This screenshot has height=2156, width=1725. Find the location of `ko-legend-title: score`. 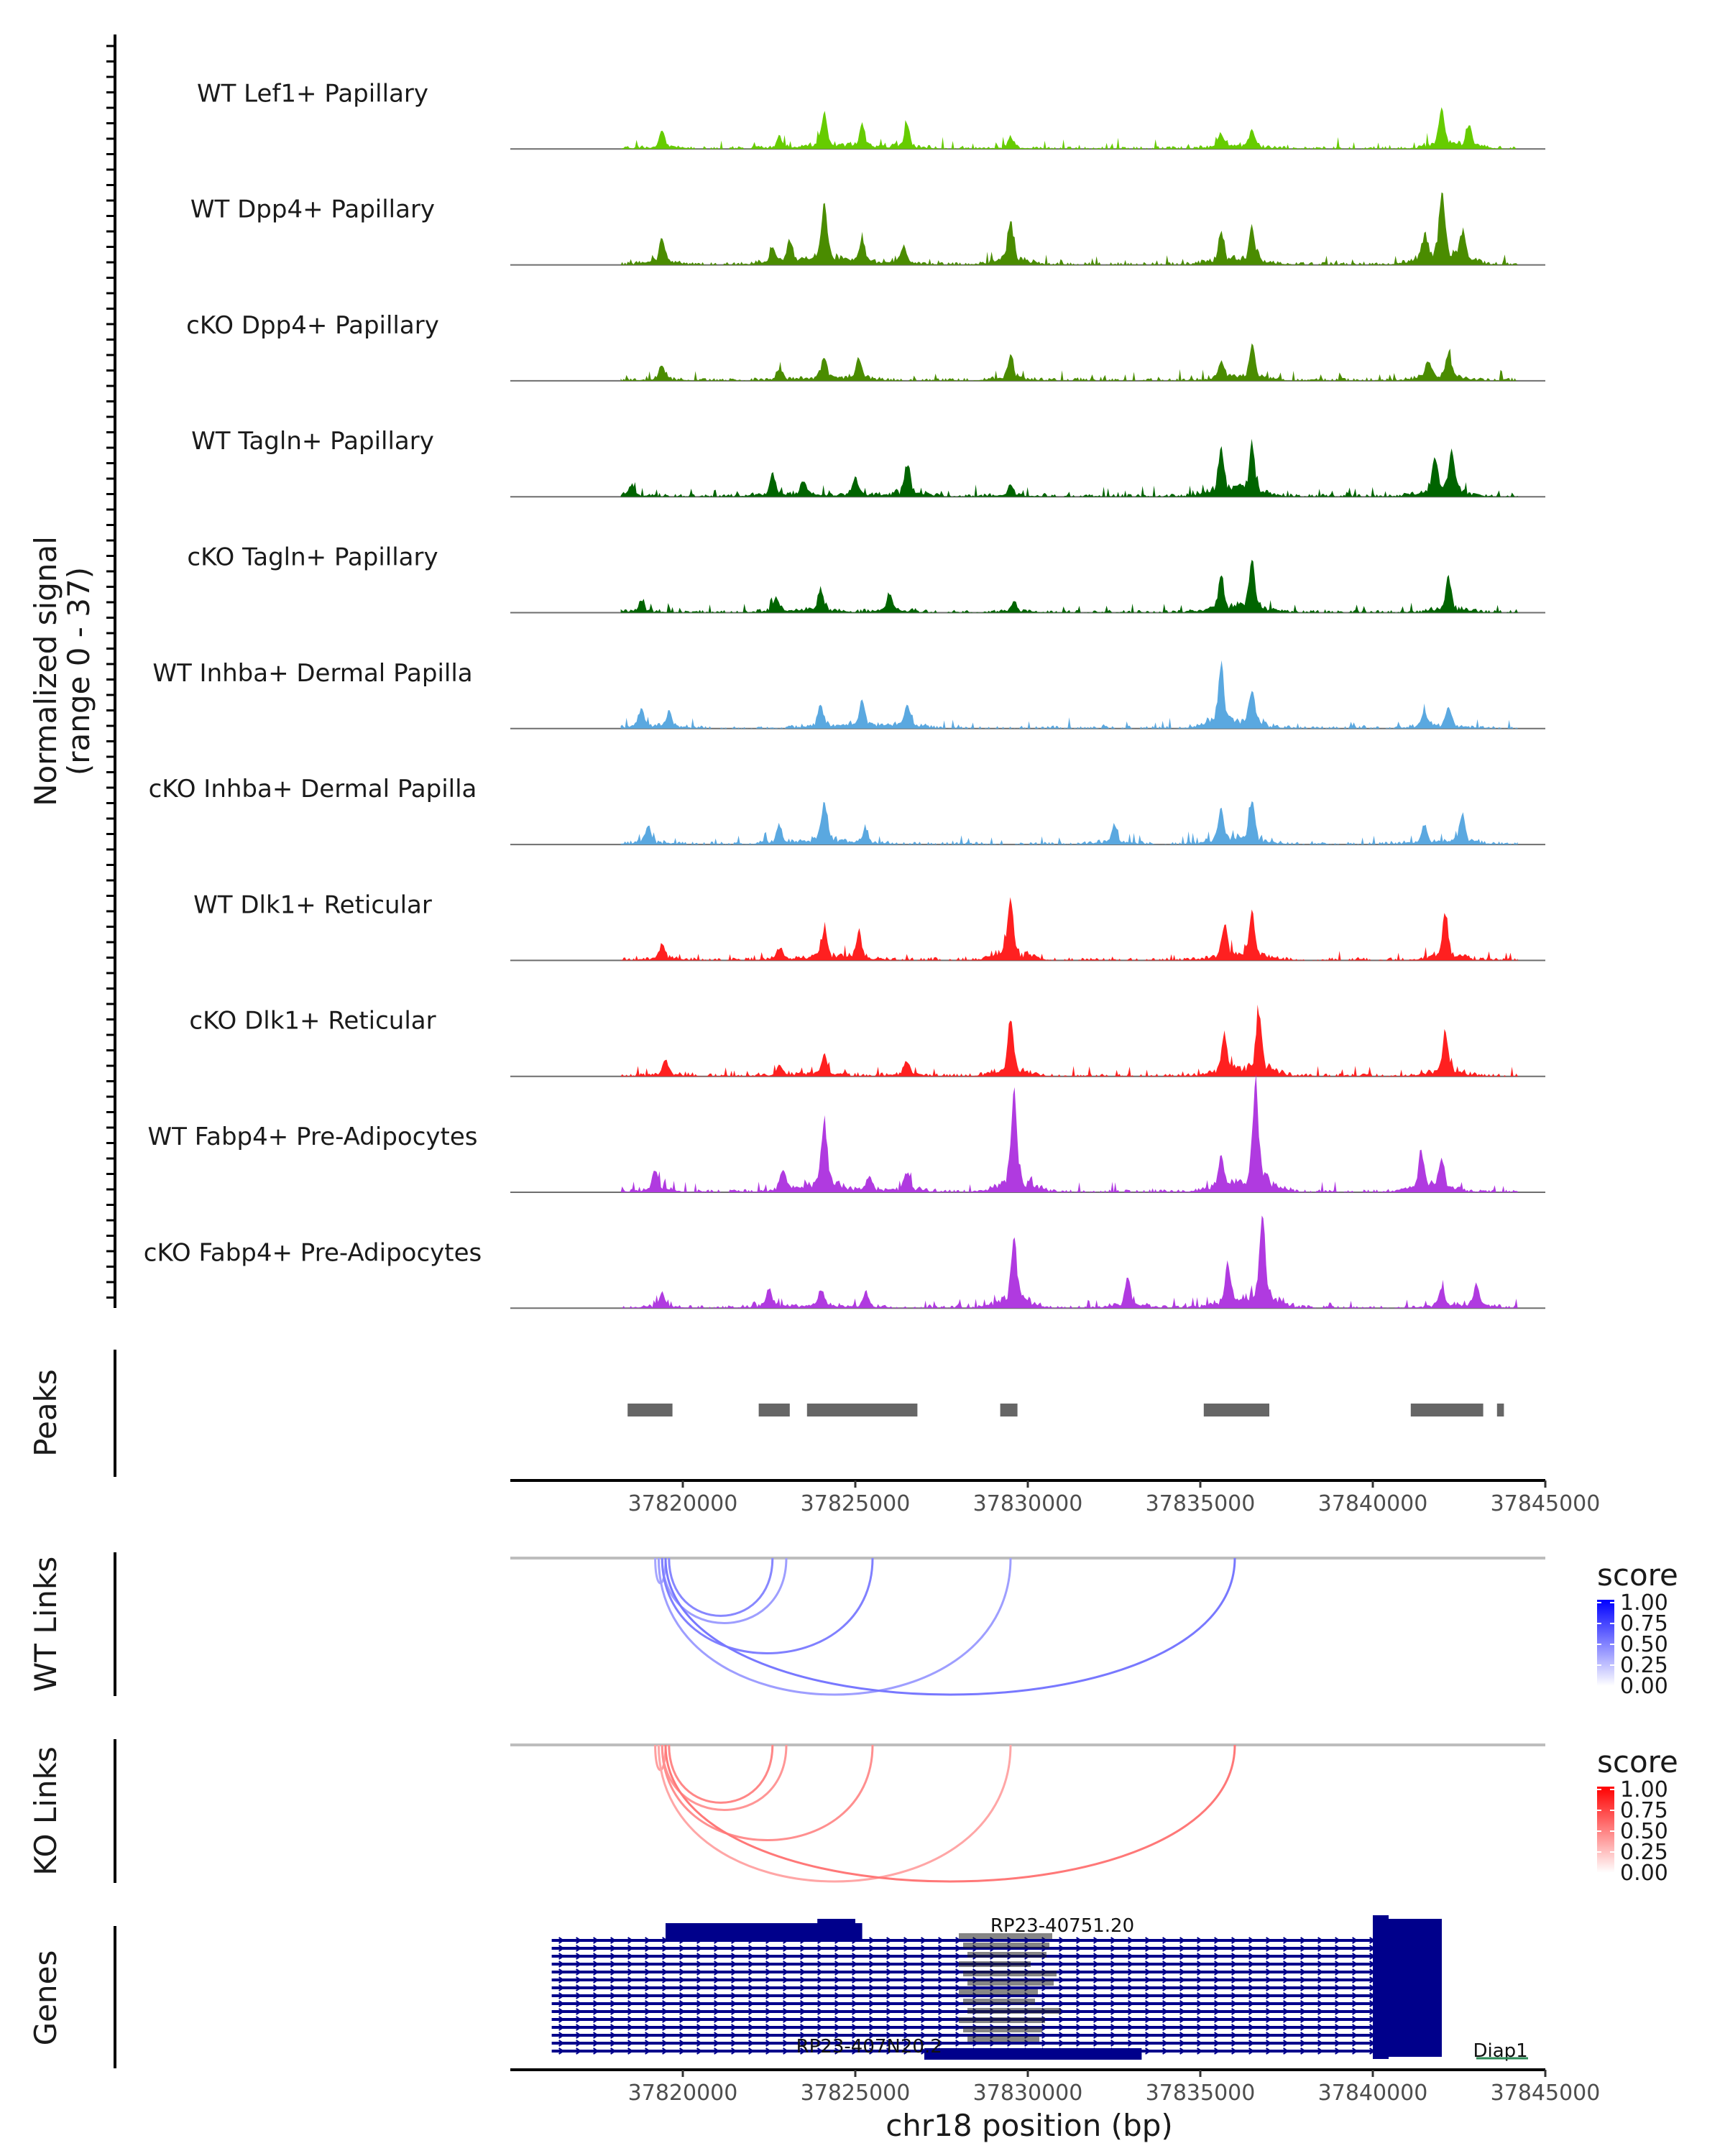

ko-legend-title: score is located at coordinates (1637, 1761).